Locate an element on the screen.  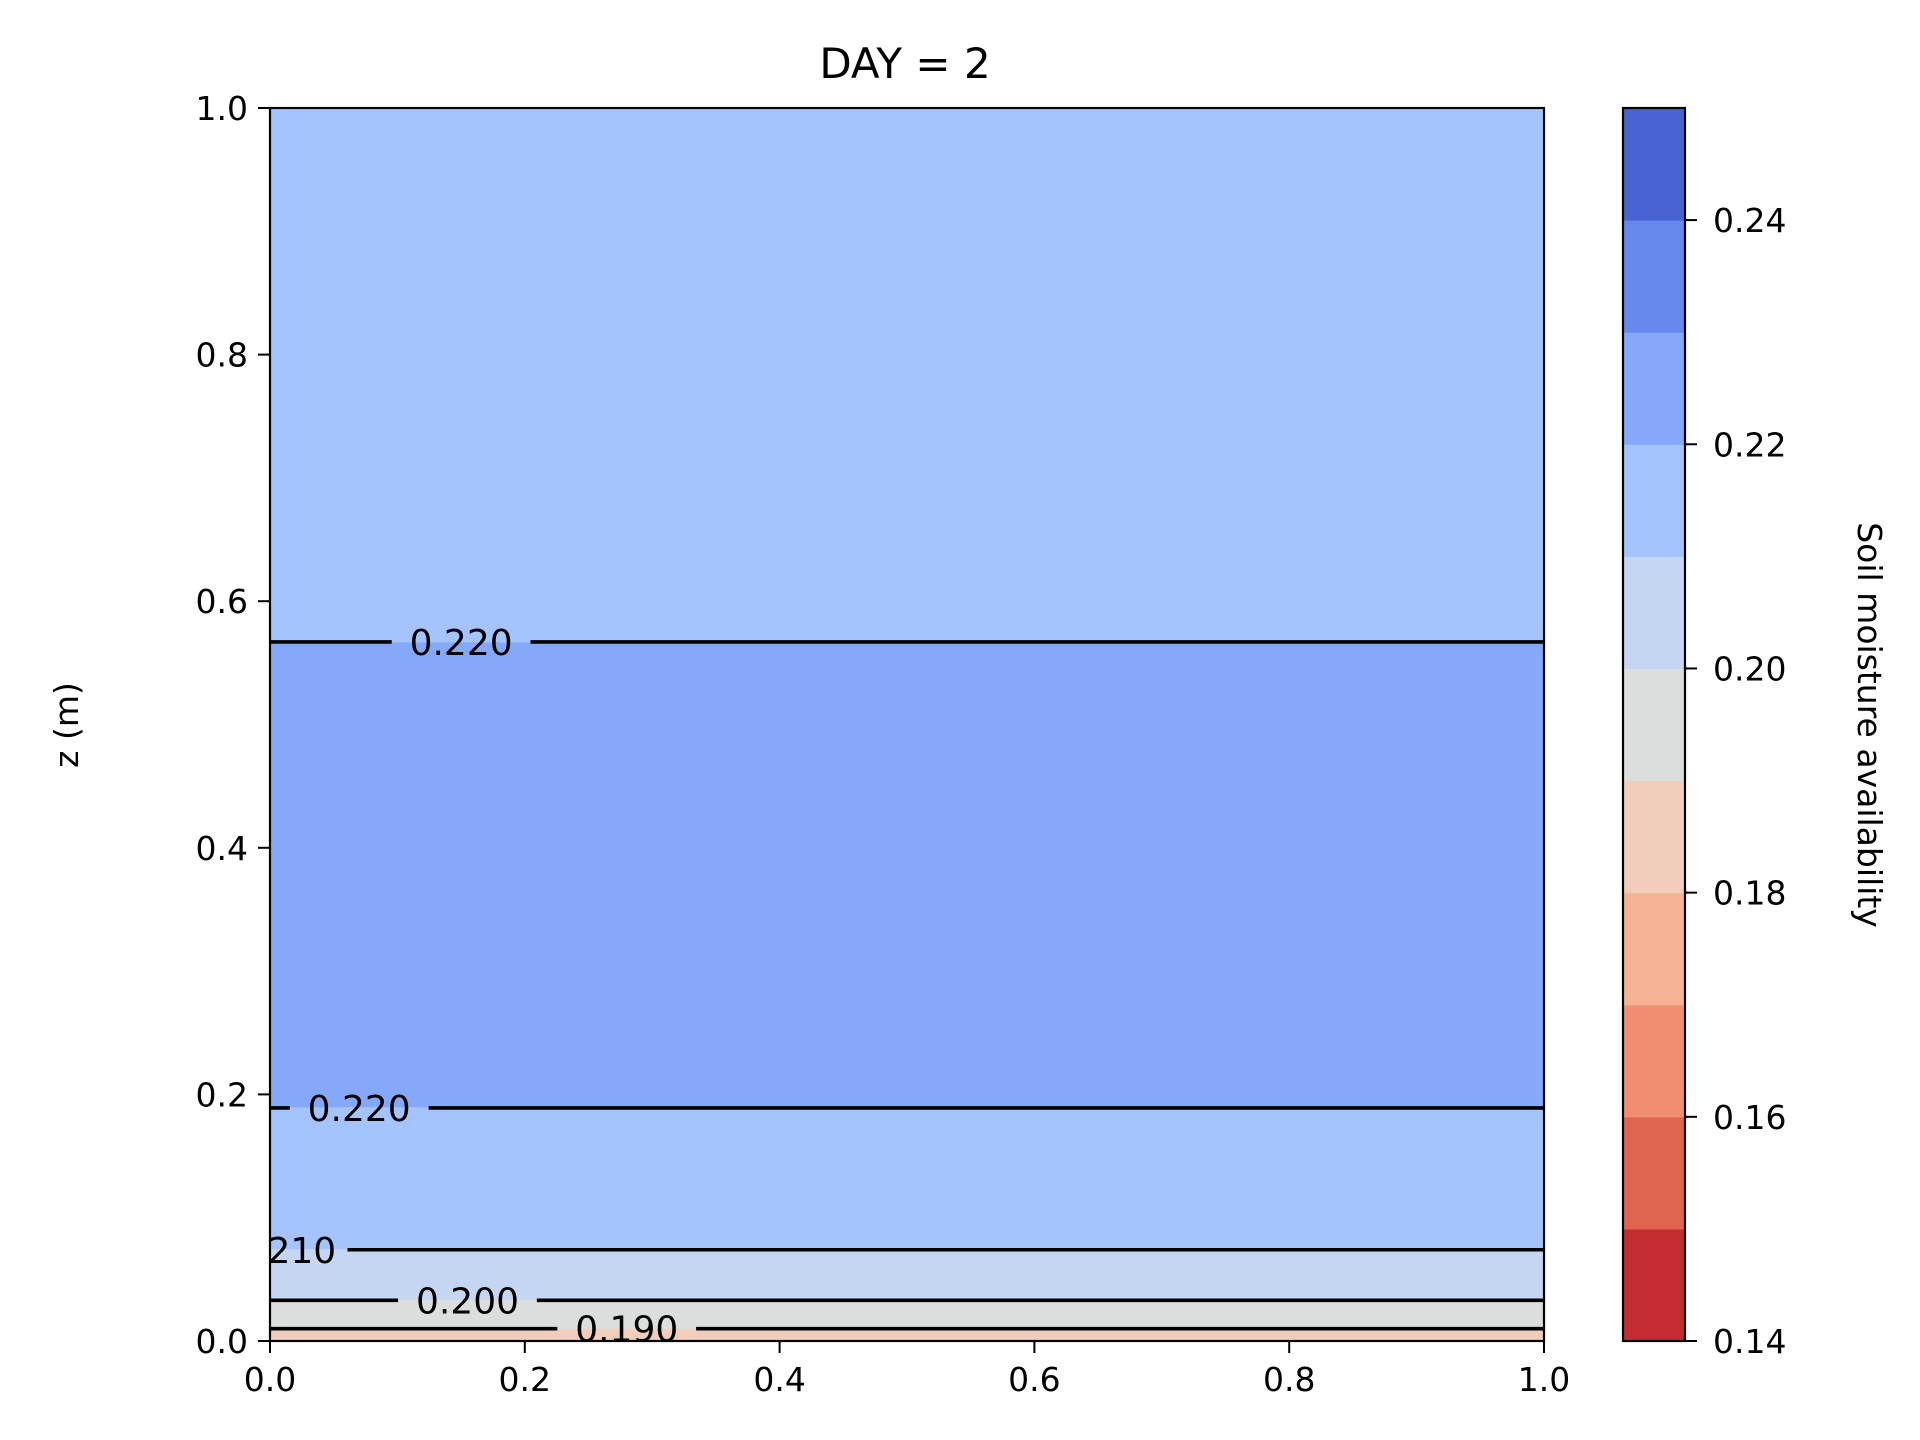
contour-label: 210 is located at coordinates (301, 1251).